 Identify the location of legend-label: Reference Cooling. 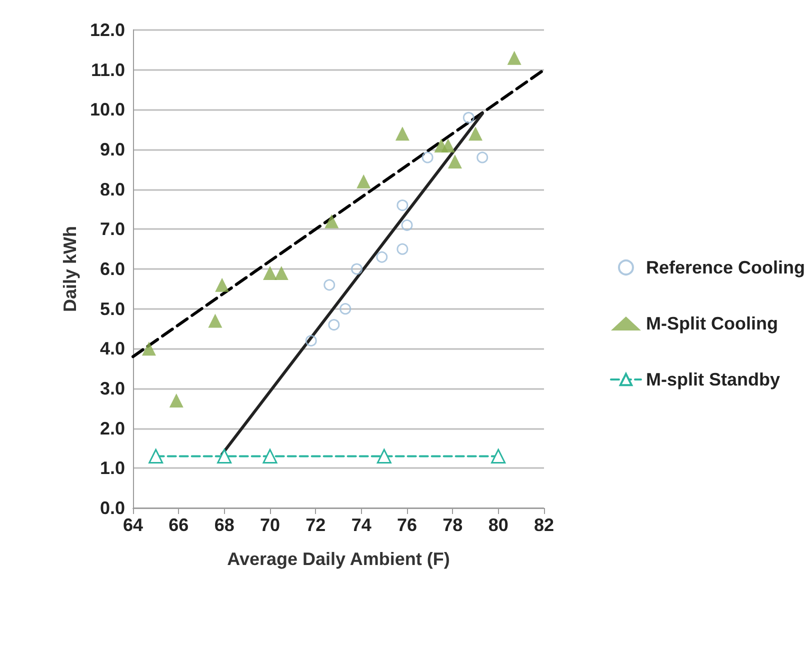
(725, 268).